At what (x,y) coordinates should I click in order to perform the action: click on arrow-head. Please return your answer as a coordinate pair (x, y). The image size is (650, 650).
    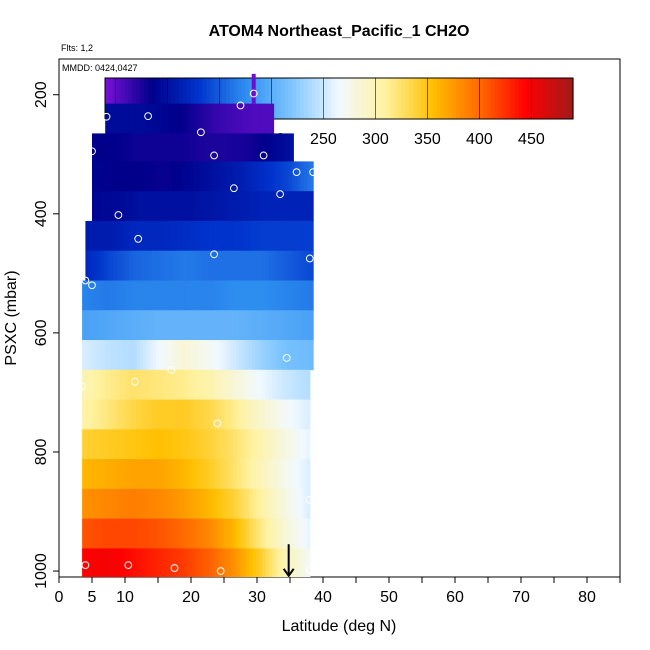
    Looking at the image, I should click on (288, 573).